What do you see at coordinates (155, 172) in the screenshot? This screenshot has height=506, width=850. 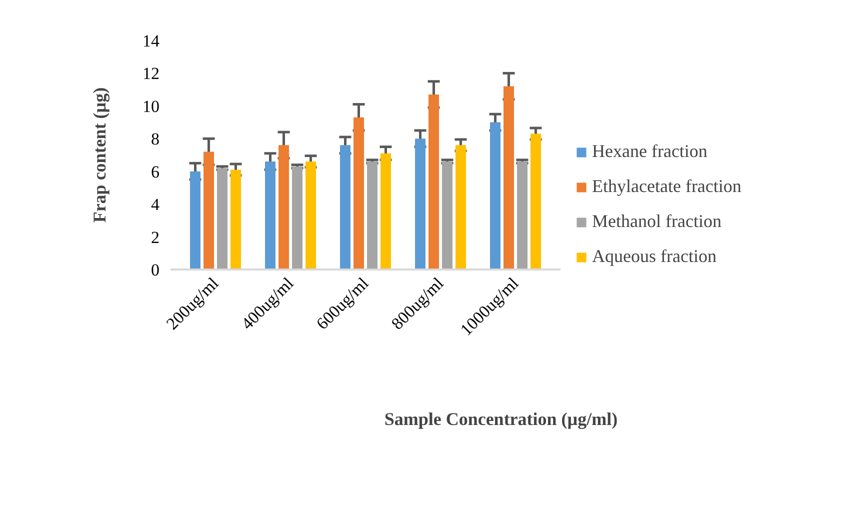 I see `y-tick-label: 6` at bounding box center [155, 172].